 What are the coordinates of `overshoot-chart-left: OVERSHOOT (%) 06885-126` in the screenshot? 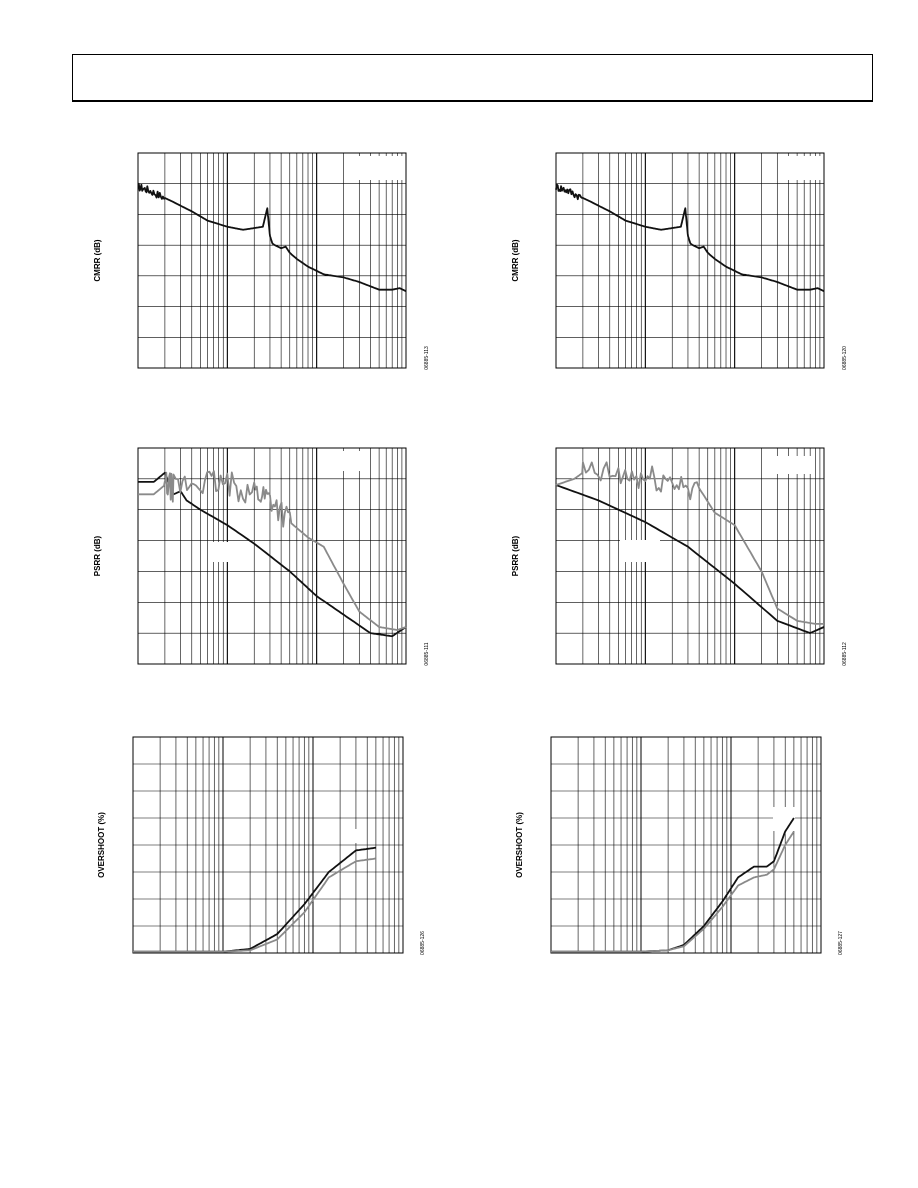 It's located at (268, 864).